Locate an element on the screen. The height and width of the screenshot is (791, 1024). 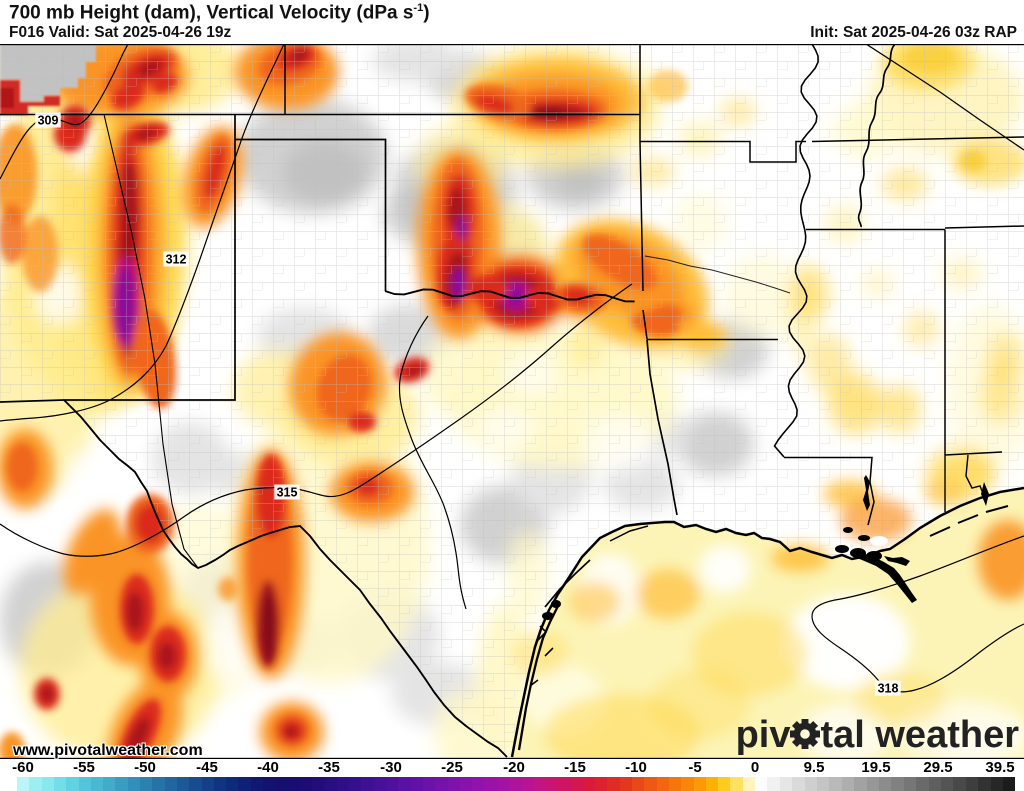
svg-text: 309 is located at coordinates (48, 121).